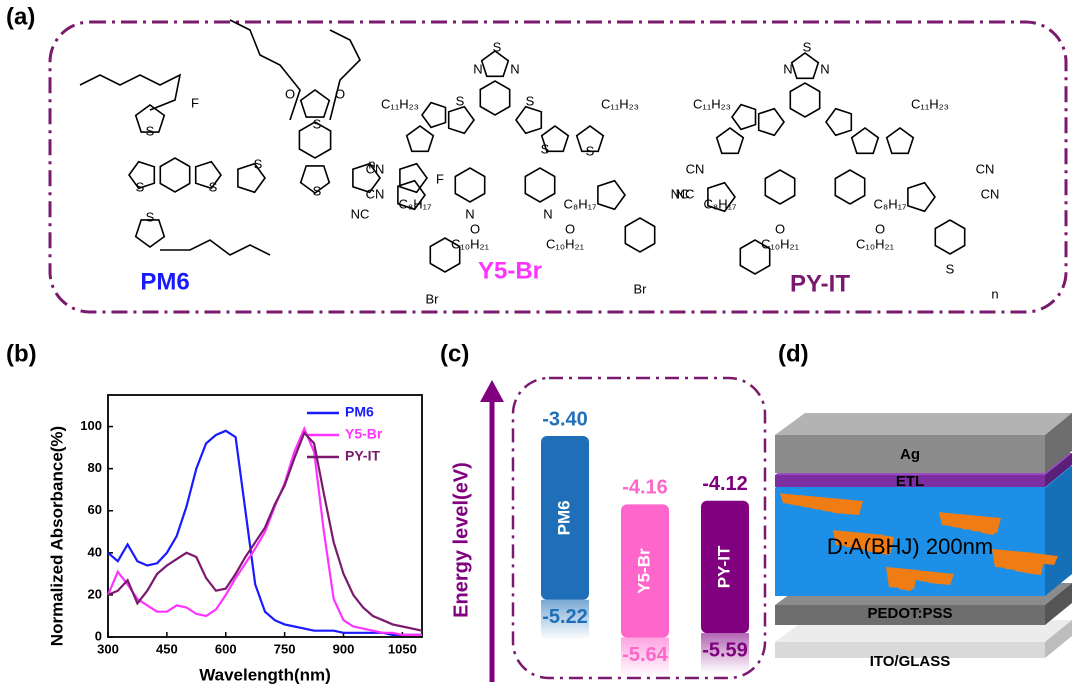  What do you see at coordinates (890, 203) in the screenshot?
I see `atom-label: C₈H₁₇` at bounding box center [890, 203].